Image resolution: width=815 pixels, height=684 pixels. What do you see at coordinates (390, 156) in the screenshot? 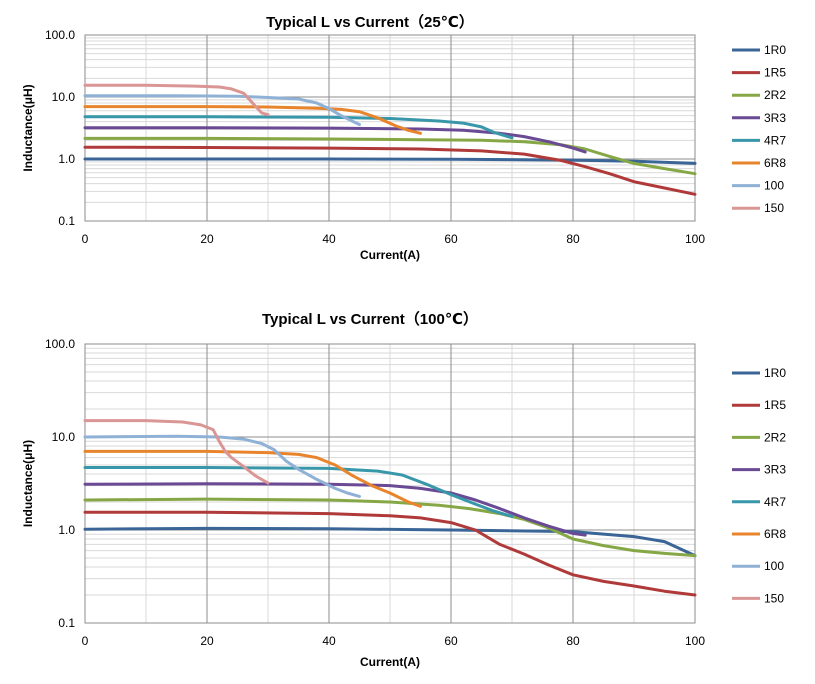
I see `series-line-2R2` at bounding box center [390, 156].